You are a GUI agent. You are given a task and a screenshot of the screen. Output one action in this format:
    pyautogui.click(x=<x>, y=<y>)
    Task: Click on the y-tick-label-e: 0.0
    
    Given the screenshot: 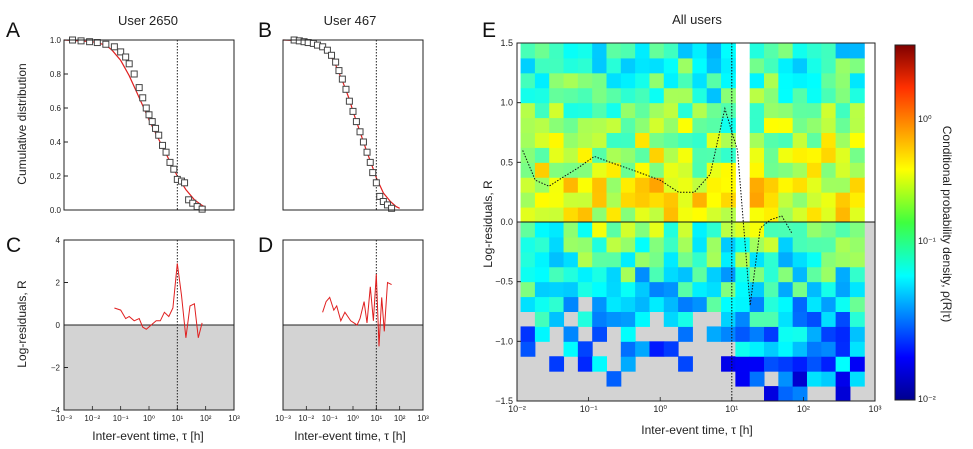 What is the action you would take?
    pyautogui.click(x=506, y=222)
    